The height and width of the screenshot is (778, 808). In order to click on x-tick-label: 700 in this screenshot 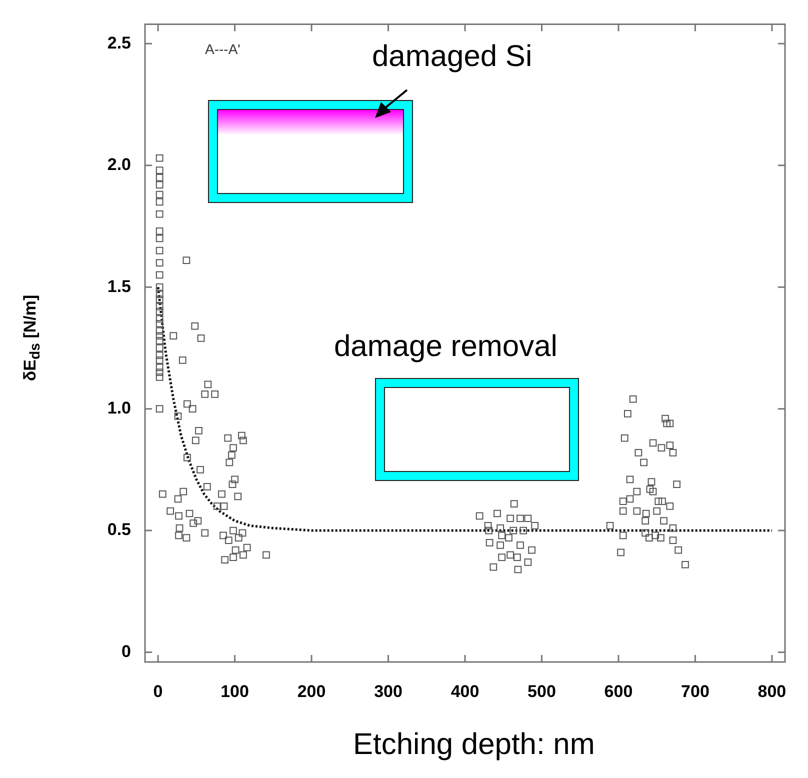, I will do `click(695, 691)`.